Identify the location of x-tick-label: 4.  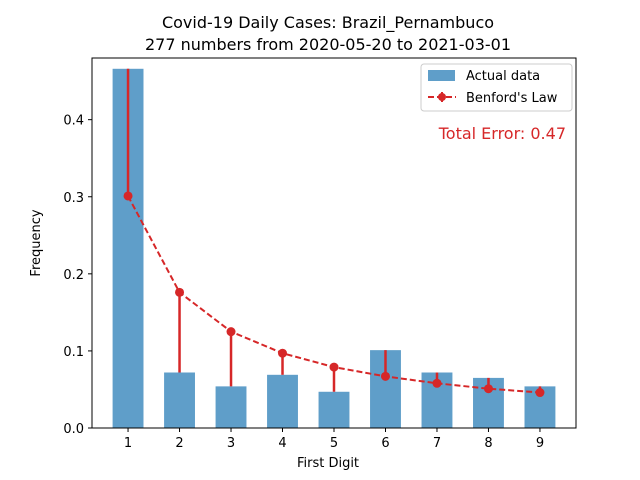
(282, 443).